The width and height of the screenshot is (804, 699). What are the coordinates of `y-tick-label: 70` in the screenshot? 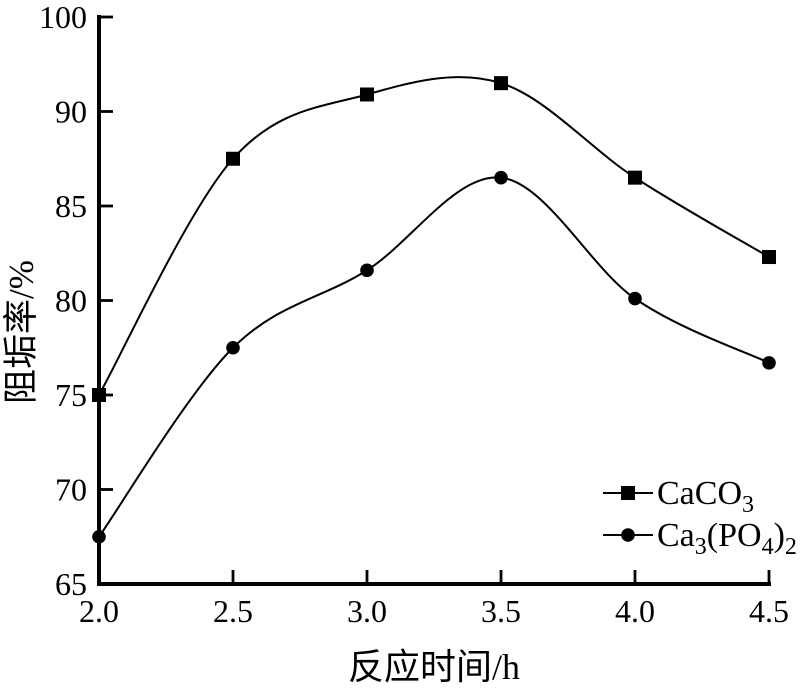 It's located at (71, 490).